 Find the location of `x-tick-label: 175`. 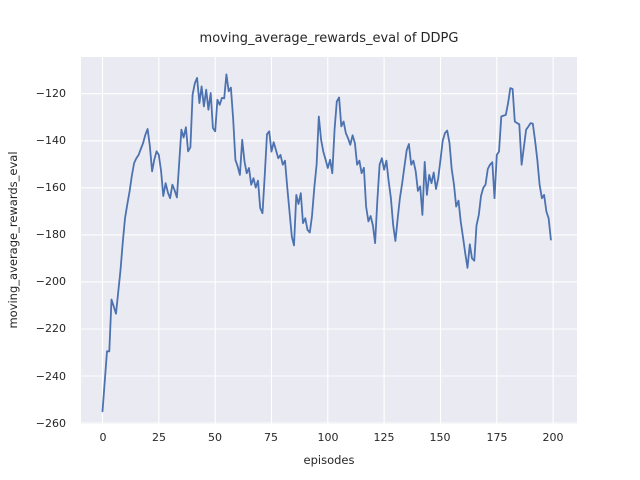

x-tick-label: 175 is located at coordinates (497, 437).